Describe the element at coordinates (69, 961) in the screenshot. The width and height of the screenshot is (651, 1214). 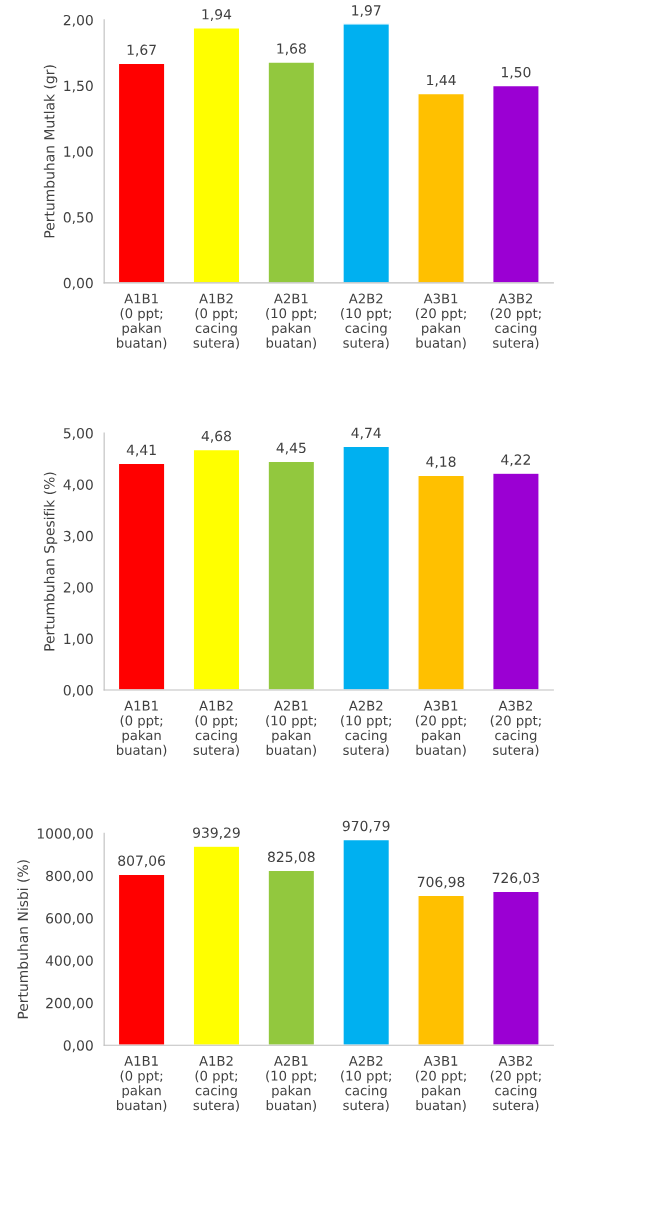
I see `y-tick-label: 400,00` at that location.